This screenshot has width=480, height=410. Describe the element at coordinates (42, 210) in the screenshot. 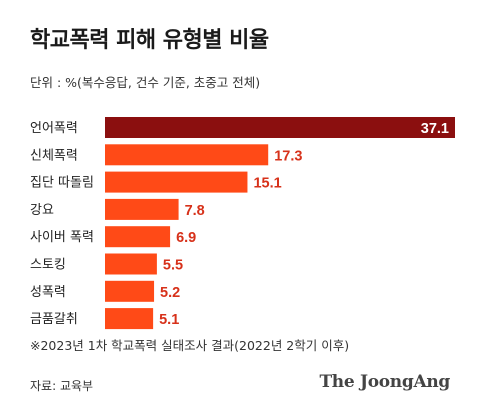

I see `category-label: 강요` at that location.